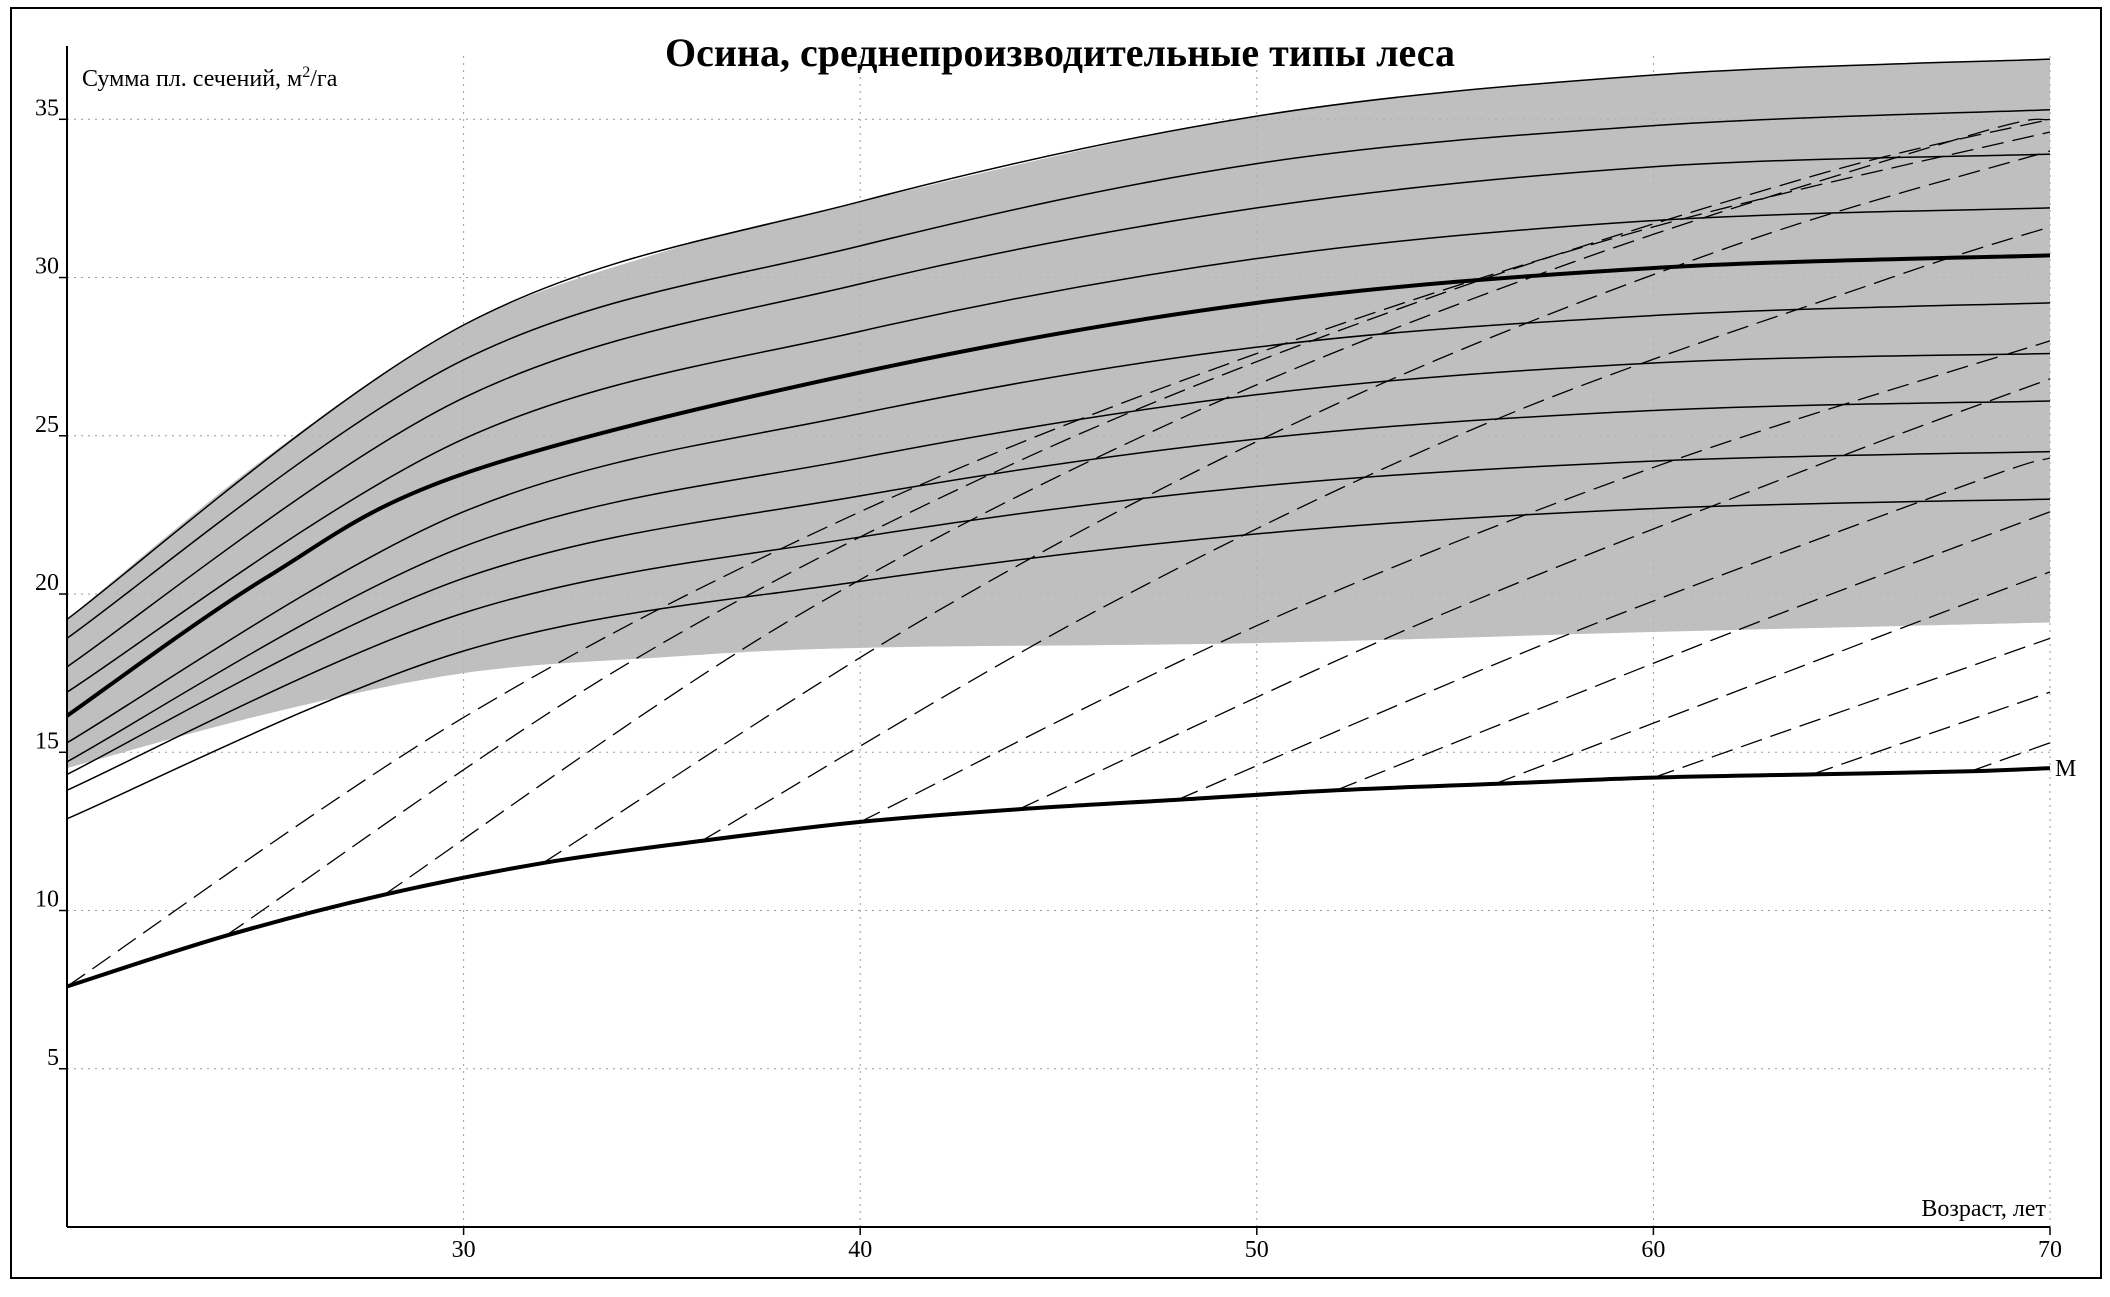  What do you see at coordinates (53, 1058) in the screenshot?
I see `y-tick-label: 5` at bounding box center [53, 1058].